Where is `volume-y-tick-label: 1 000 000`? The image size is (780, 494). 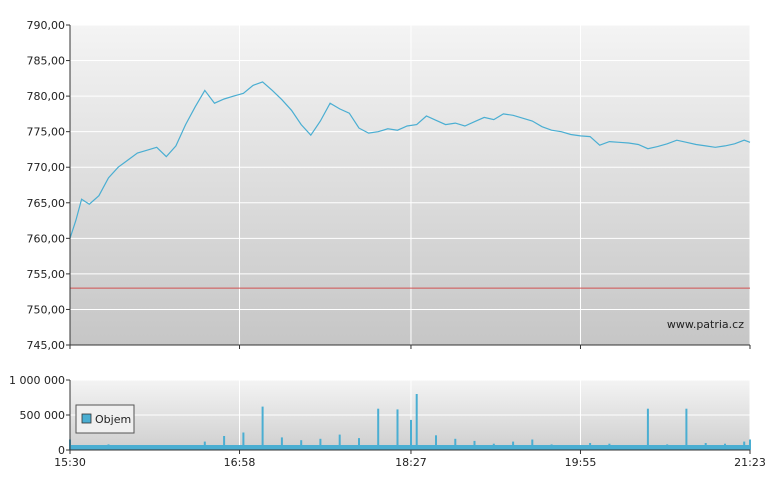
volume-y-tick-label: 1 000 000 is located at coordinates (37, 380).